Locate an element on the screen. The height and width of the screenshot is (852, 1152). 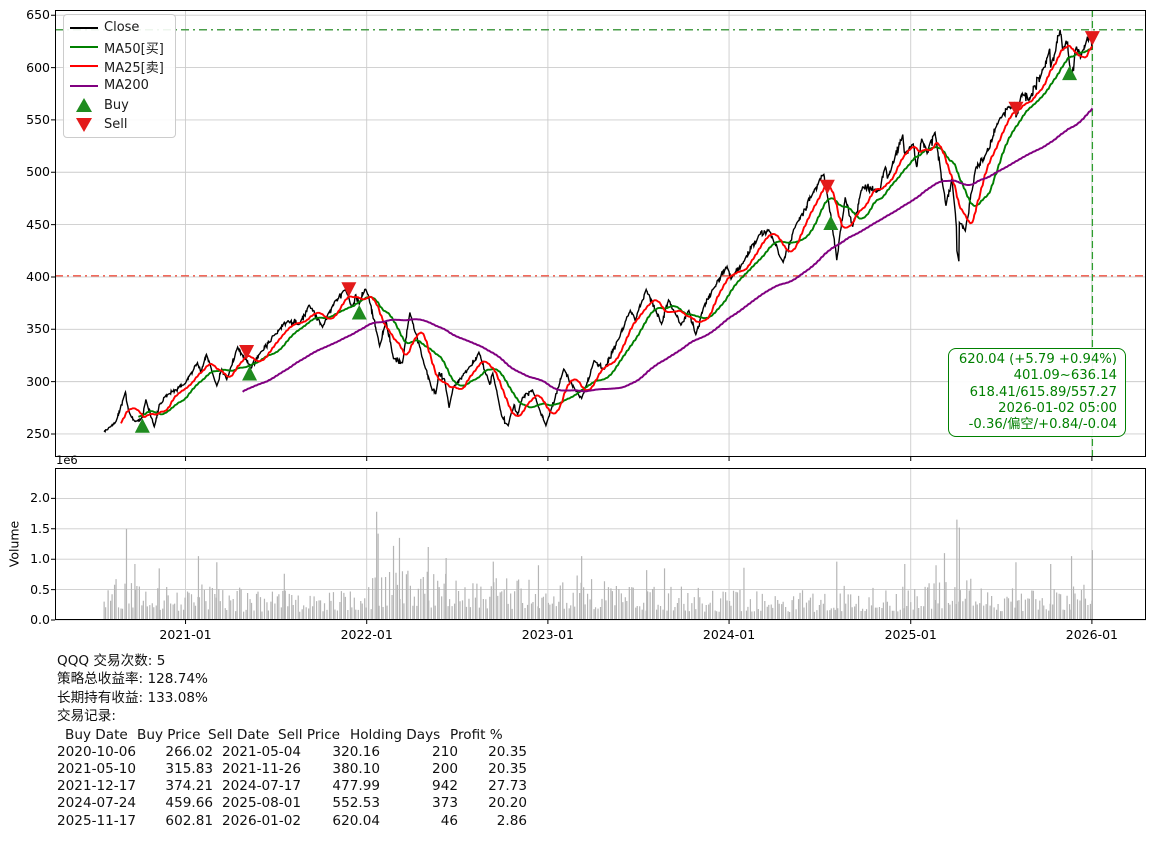
legend-label: MA50[买] is located at coordinates (134, 49).